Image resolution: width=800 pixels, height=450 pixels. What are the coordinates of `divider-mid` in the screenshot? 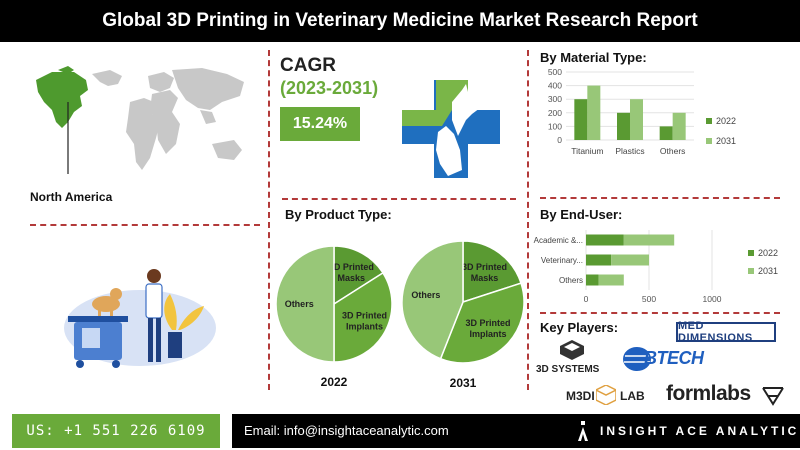 It's located at (399, 199).